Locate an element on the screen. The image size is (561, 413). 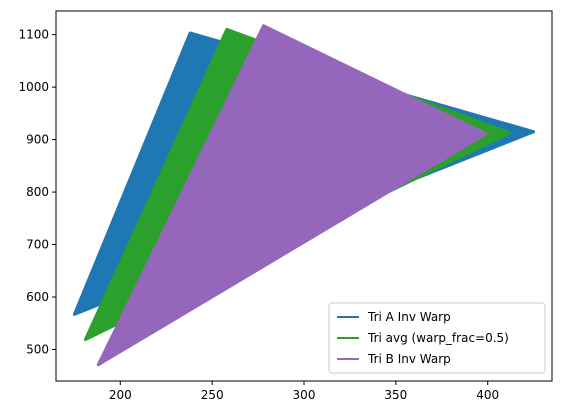
x-tick-label: 300 is located at coordinates (304, 395).